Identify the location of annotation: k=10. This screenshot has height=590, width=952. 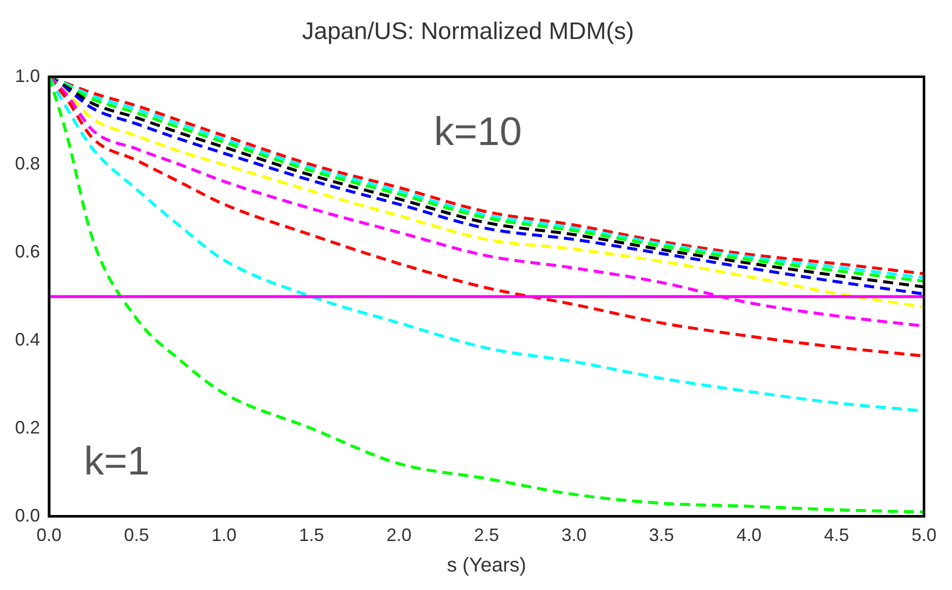
(478, 132).